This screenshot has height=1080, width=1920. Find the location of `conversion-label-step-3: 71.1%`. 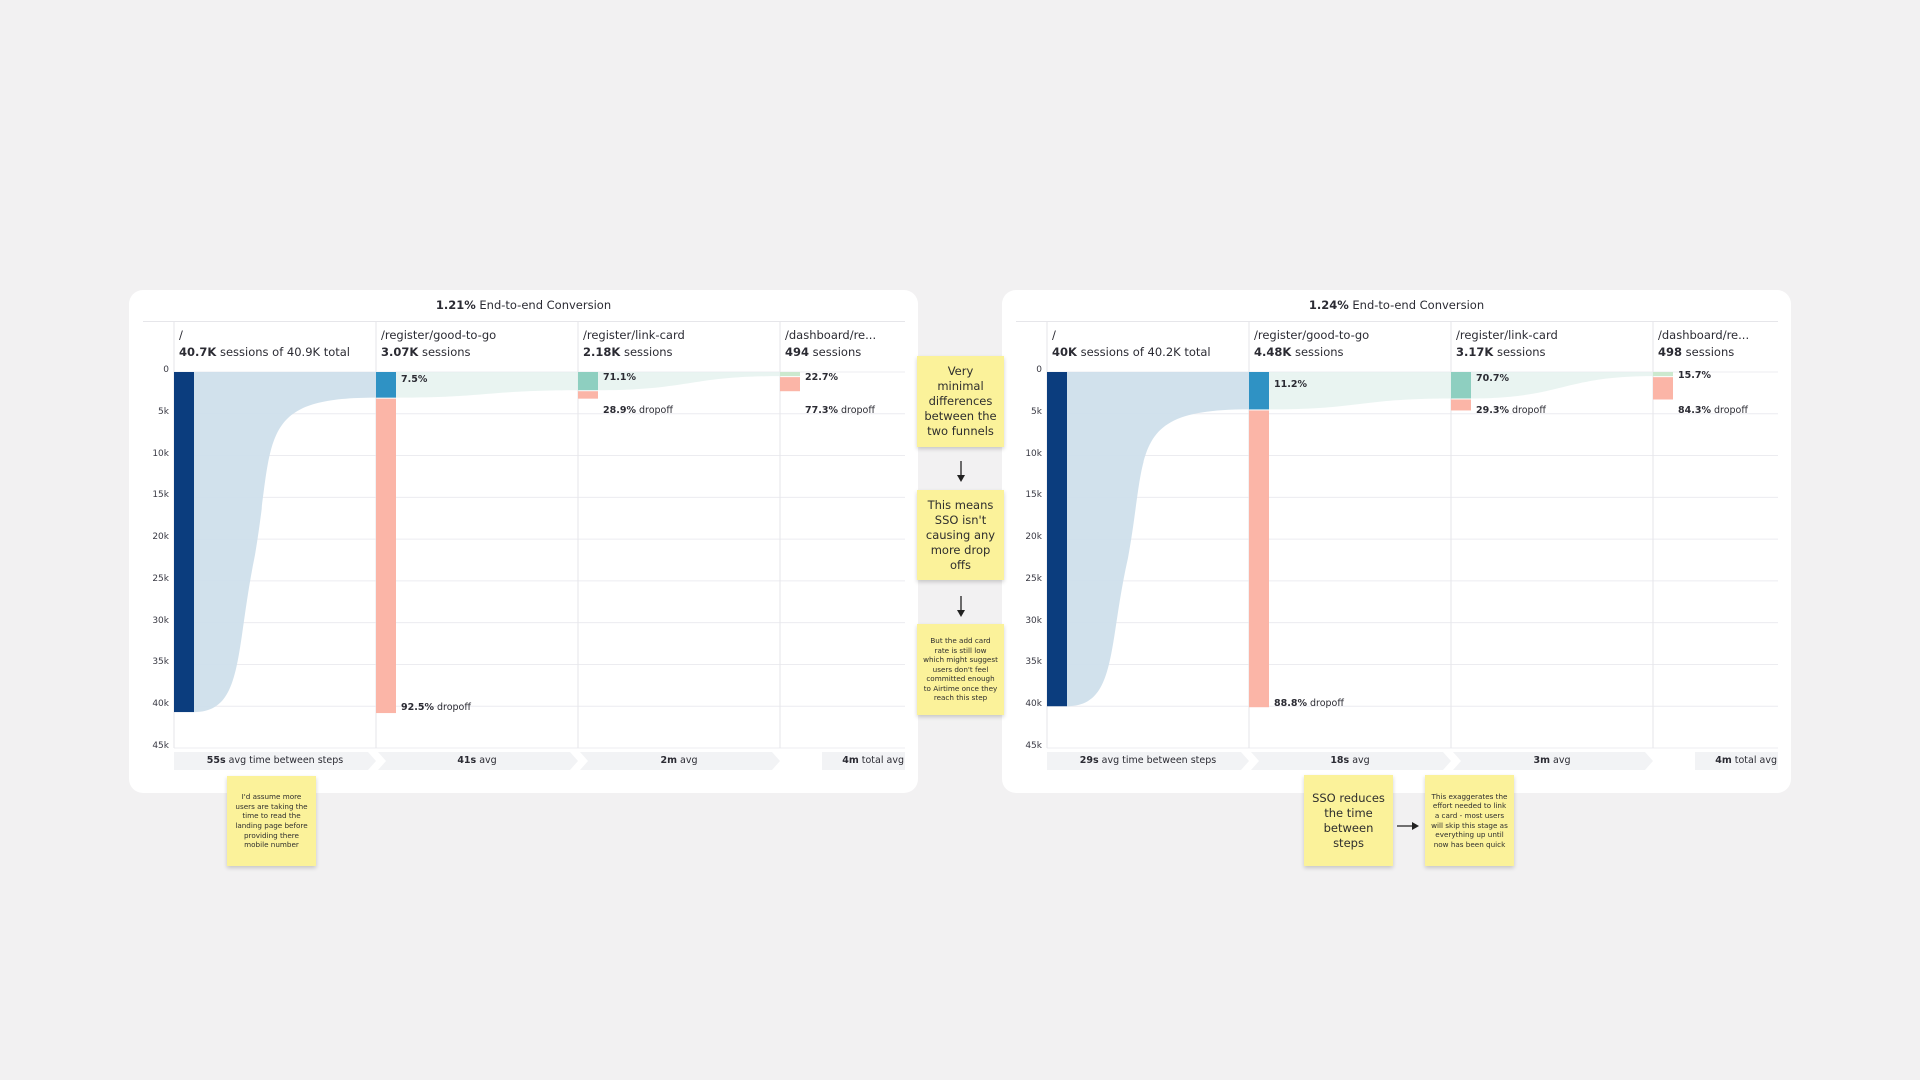

conversion-label-step-3: 71.1% is located at coordinates (619, 377).